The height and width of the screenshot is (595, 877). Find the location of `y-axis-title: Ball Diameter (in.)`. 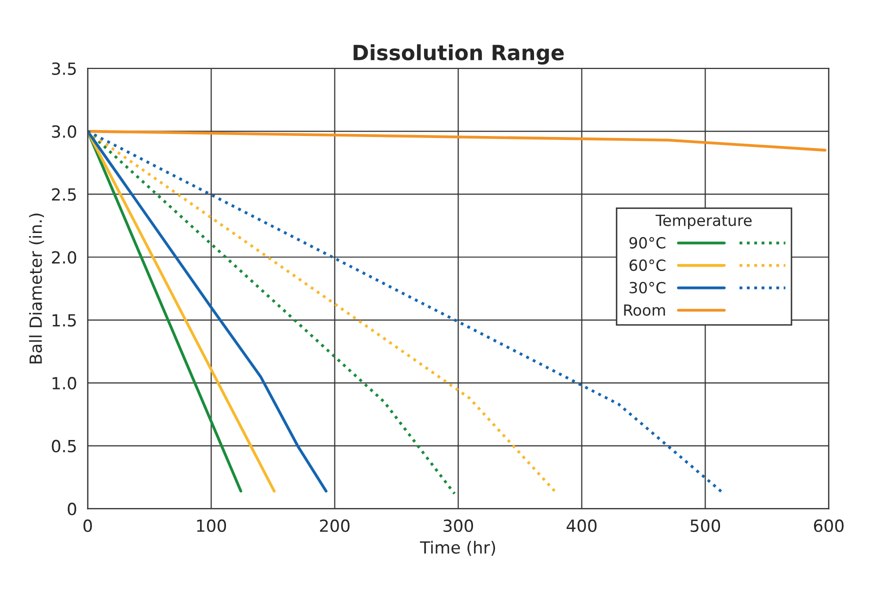

y-axis-title: Ball Diameter (in.) is located at coordinates (36, 289).